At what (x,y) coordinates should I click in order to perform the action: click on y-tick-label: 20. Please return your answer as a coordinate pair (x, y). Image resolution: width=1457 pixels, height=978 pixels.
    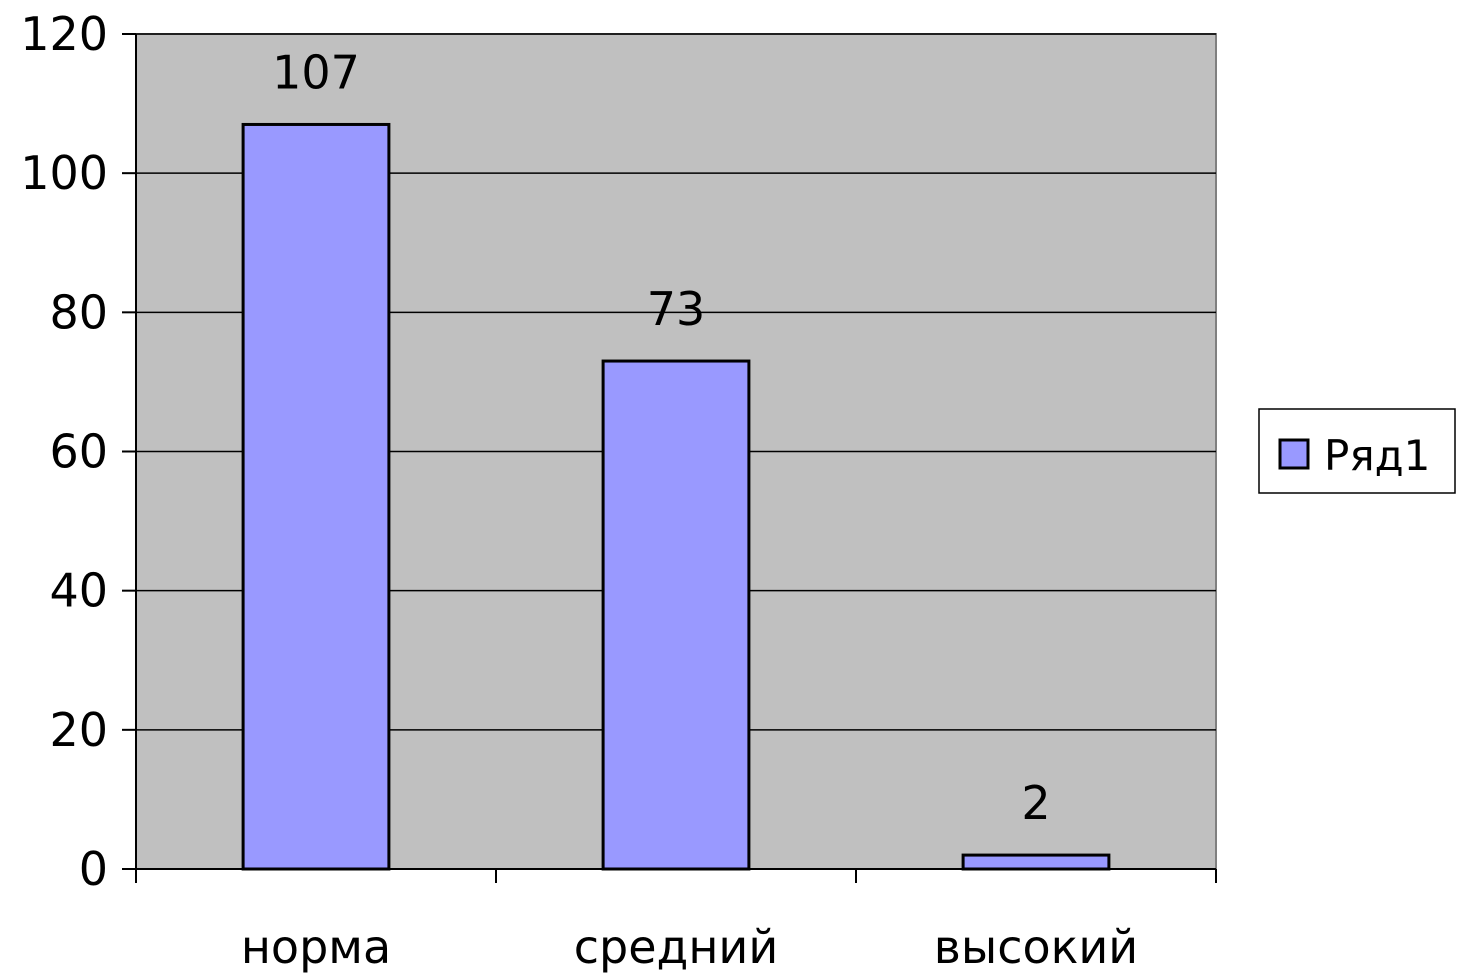
    Looking at the image, I should click on (78, 730).